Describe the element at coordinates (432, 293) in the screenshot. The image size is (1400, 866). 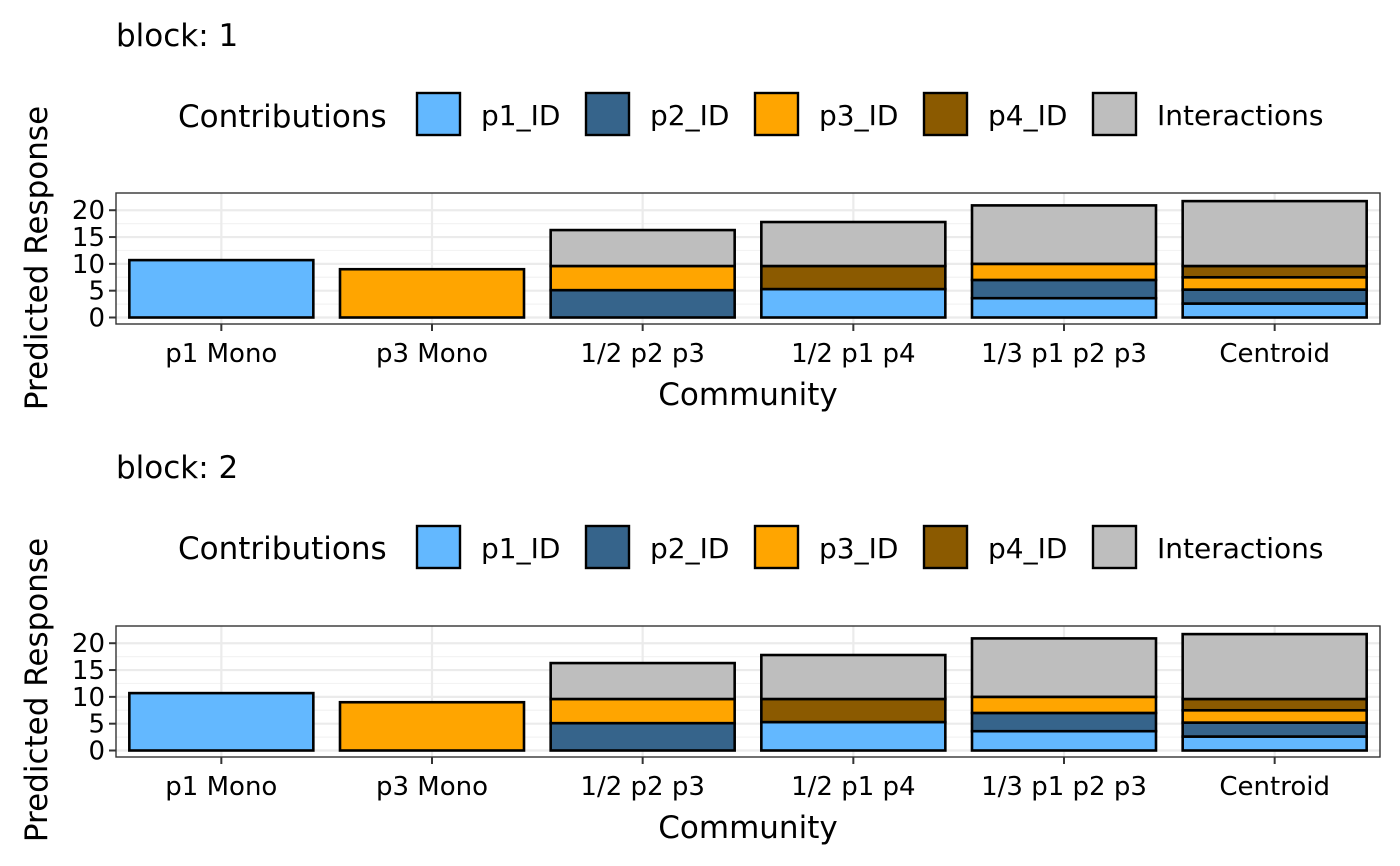
I see `block-1-bar-p3-mono-p3-id` at that location.